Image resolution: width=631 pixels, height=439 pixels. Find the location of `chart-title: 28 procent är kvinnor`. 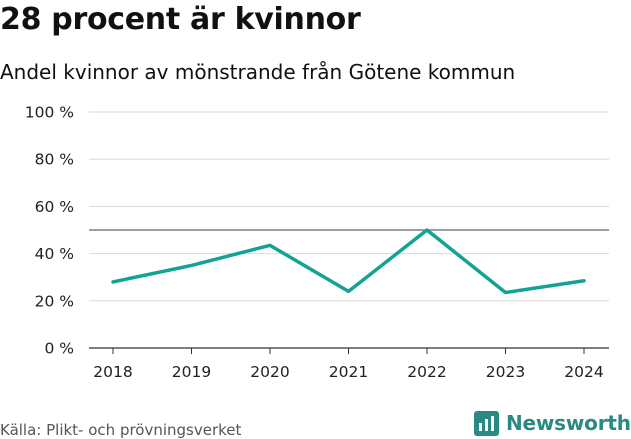

chart-title: 28 procent är kvinnor is located at coordinates (180, 19).